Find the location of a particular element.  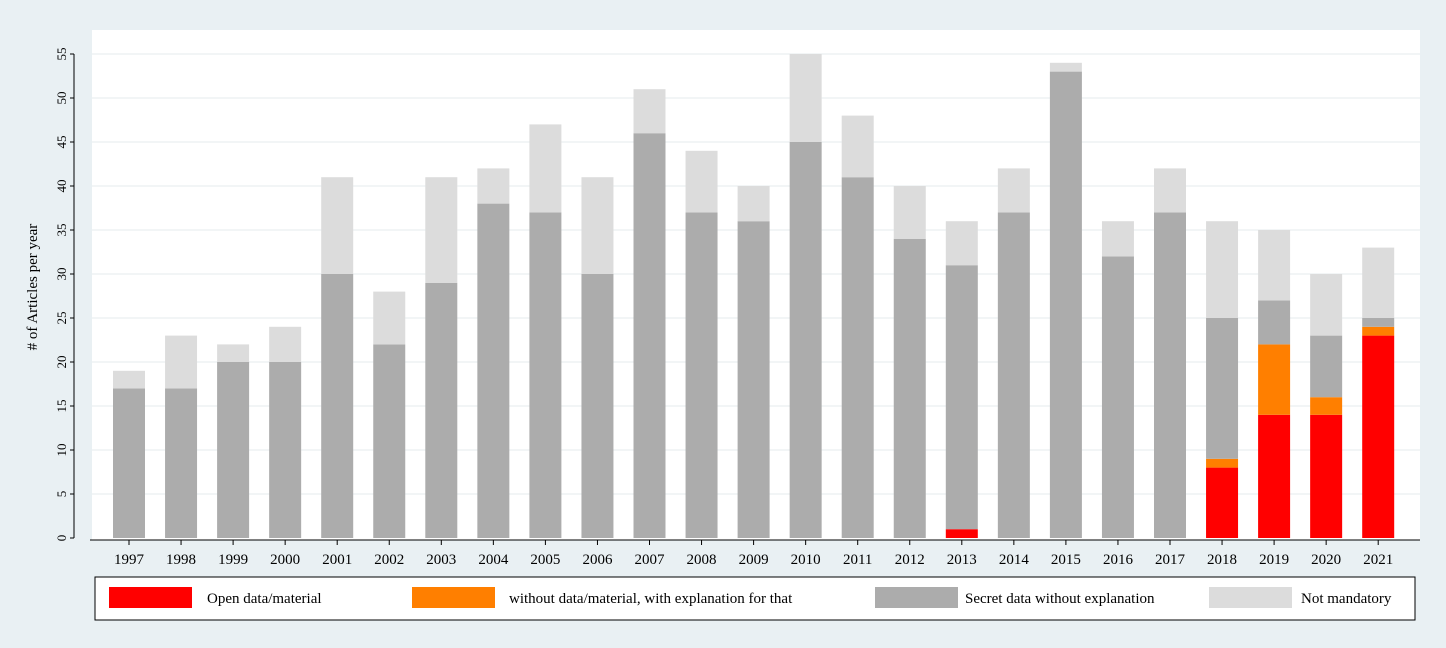

x-tick-label: 2007 is located at coordinates (650, 560).